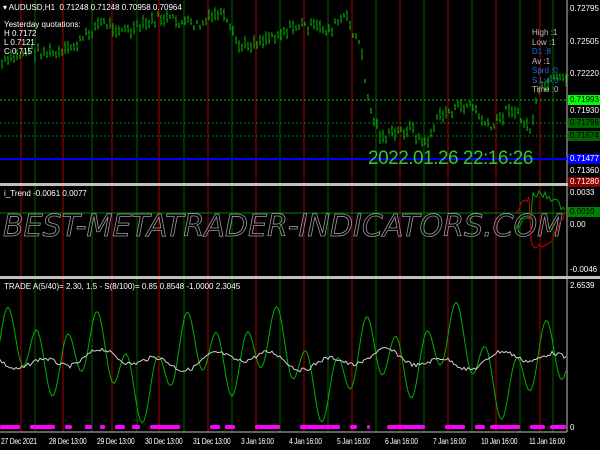 The width and height of the screenshot is (600, 450). Describe the element at coordinates (120, 7) in the screenshot. I see `ohlc-values: 0.71248 0.71248 0.70958 0.70964` at that location.